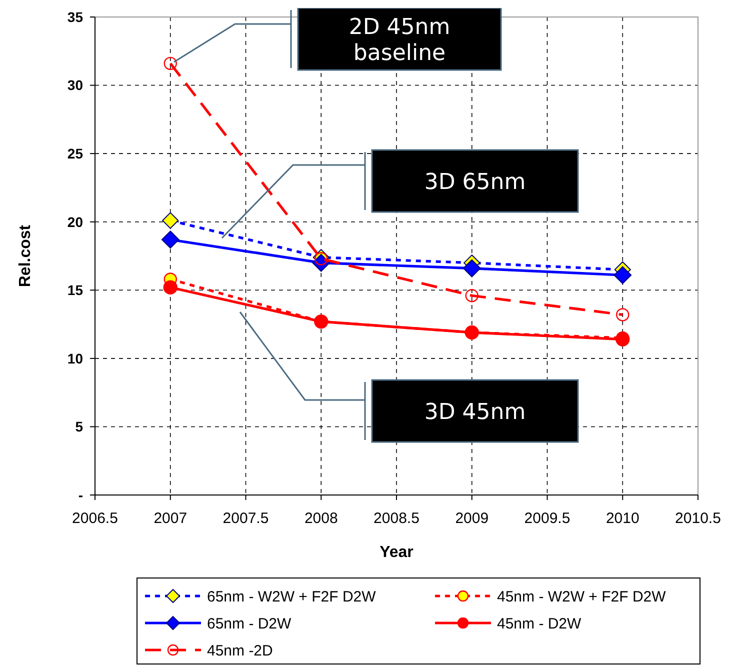 The width and height of the screenshot is (731, 671). I want to click on y-tick-label: 5, so click(79, 426).